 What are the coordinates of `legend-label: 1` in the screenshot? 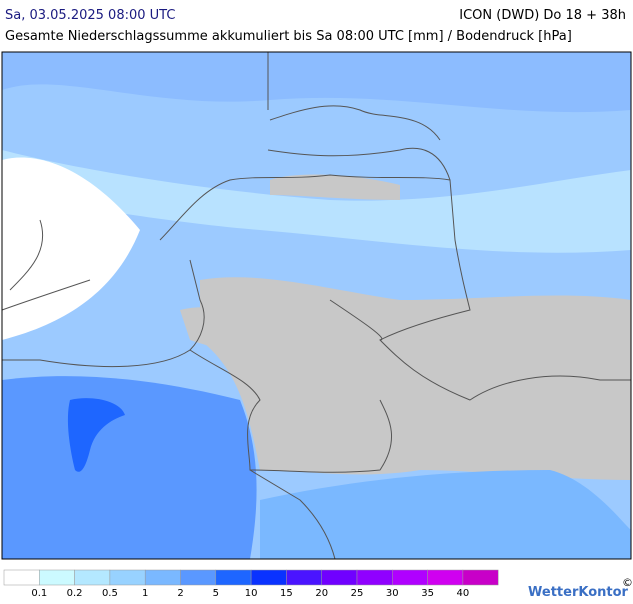 It's located at (145, 593).